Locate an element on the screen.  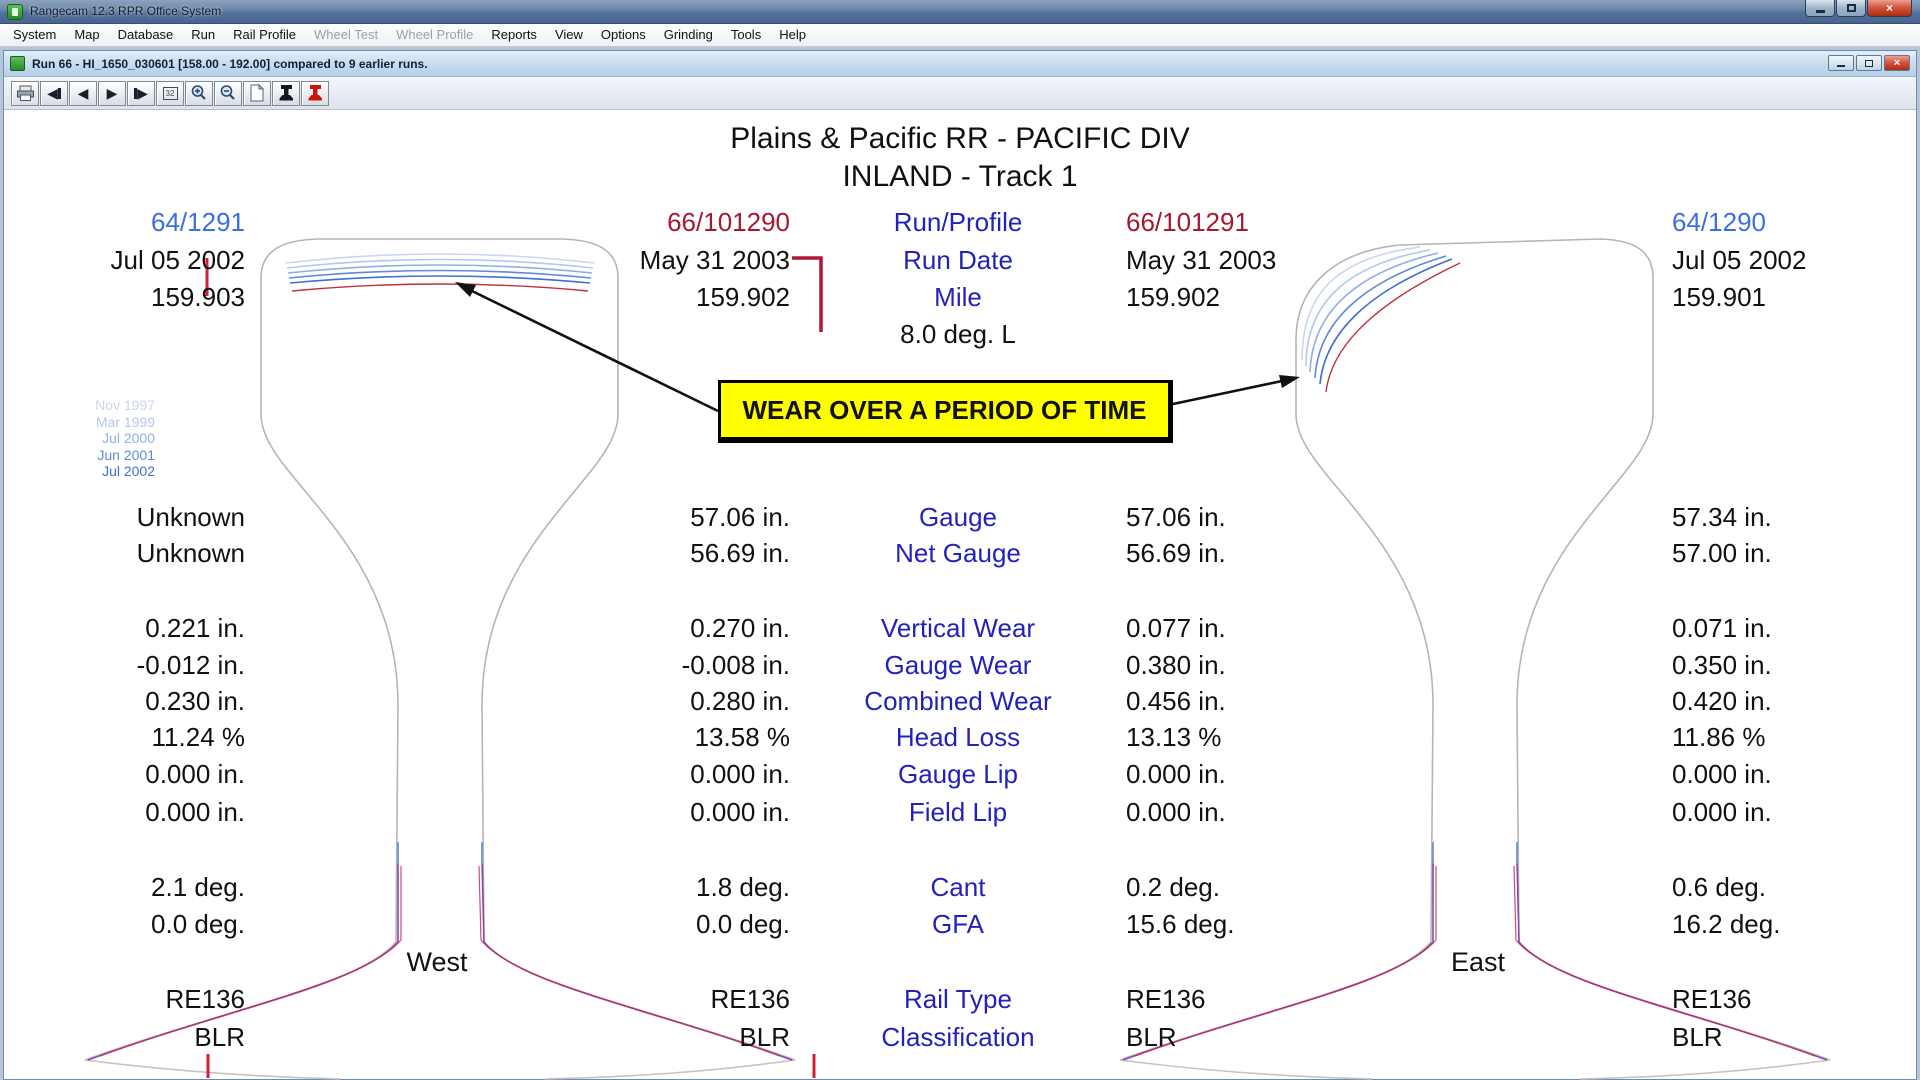
prev-run-button: ◀ is located at coordinates (83, 93).